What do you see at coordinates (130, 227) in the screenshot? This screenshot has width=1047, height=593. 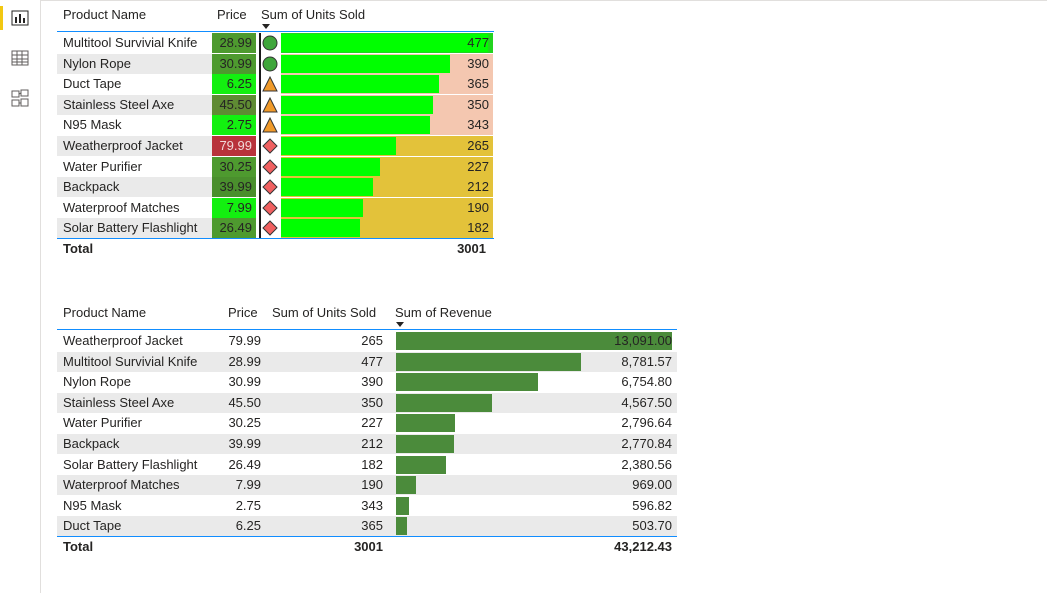 I see `product-name-cell: Solar Battery Flashlight` at bounding box center [130, 227].